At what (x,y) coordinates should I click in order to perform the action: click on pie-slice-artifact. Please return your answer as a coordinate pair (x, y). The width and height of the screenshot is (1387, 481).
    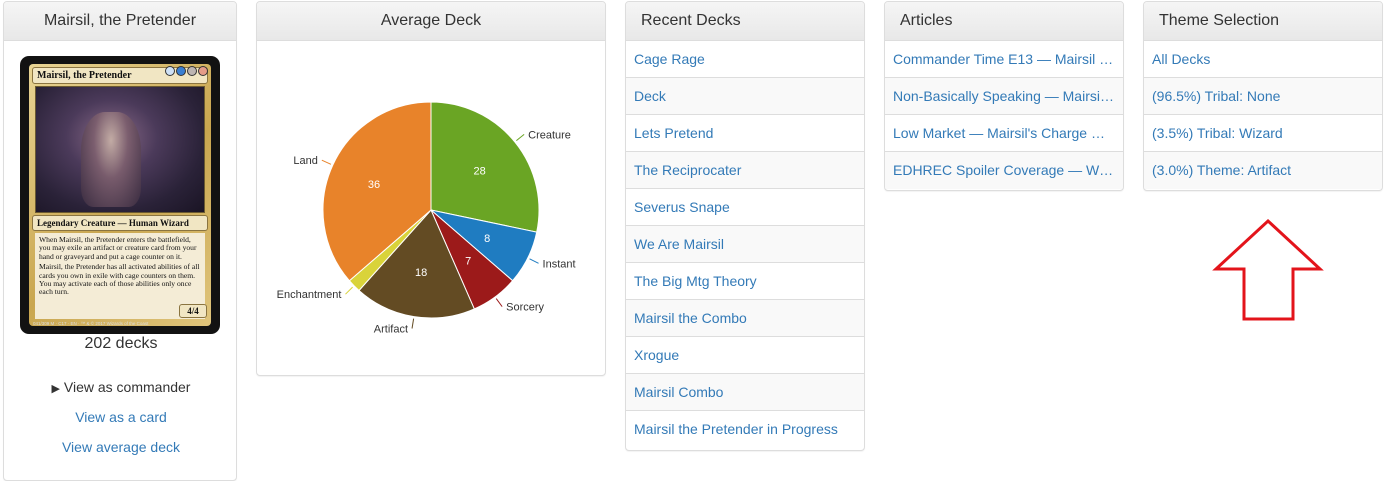
    Looking at the image, I should click on (416, 264).